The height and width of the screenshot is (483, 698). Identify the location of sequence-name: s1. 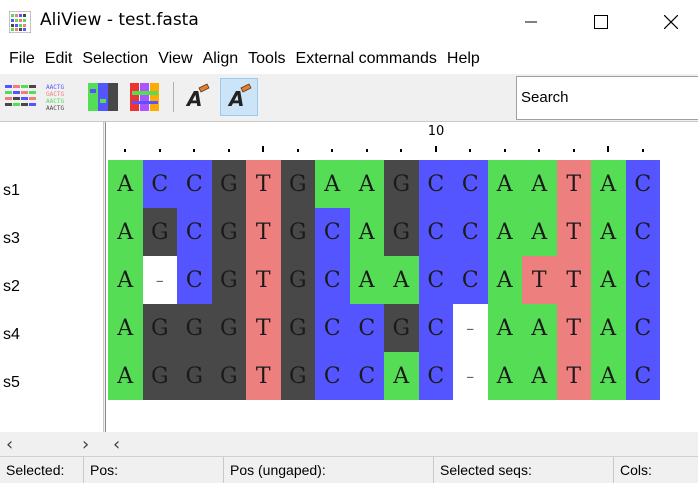
(11, 190).